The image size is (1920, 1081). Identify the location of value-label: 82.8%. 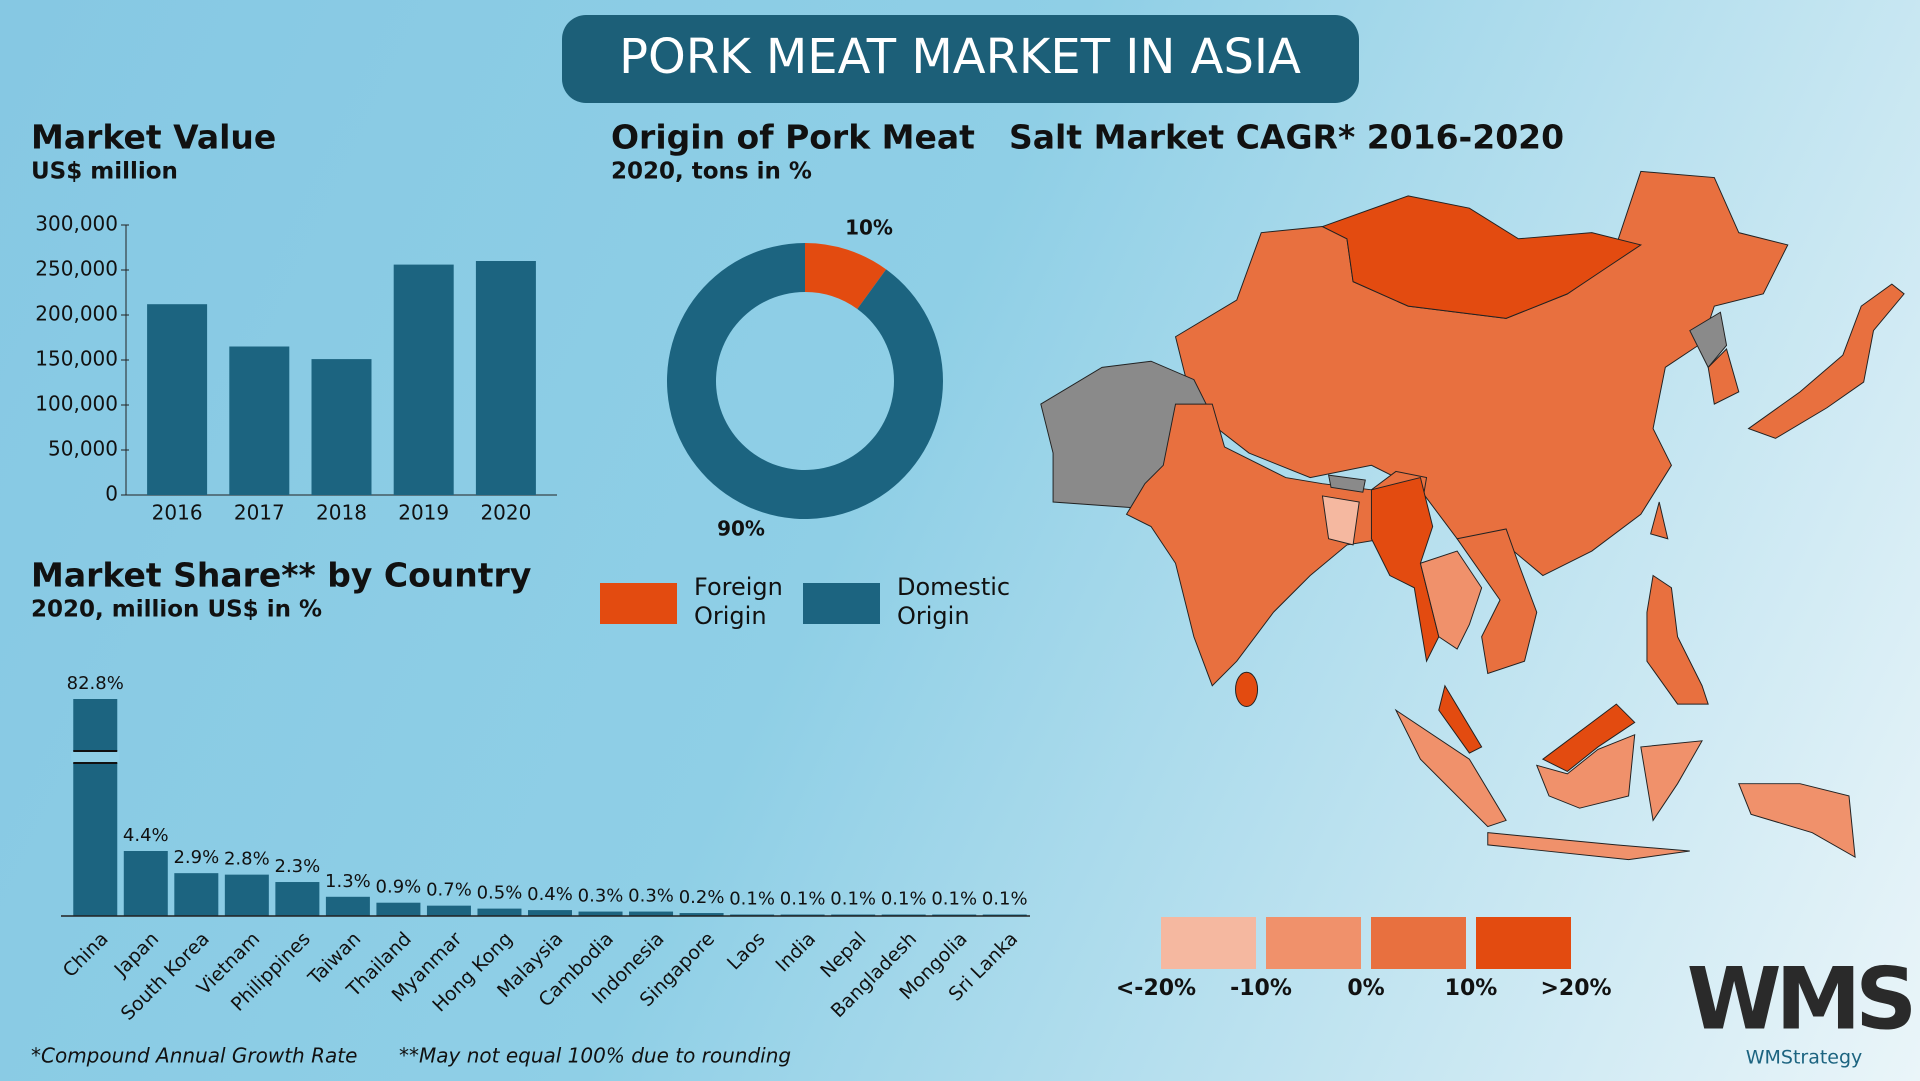
(95, 683).